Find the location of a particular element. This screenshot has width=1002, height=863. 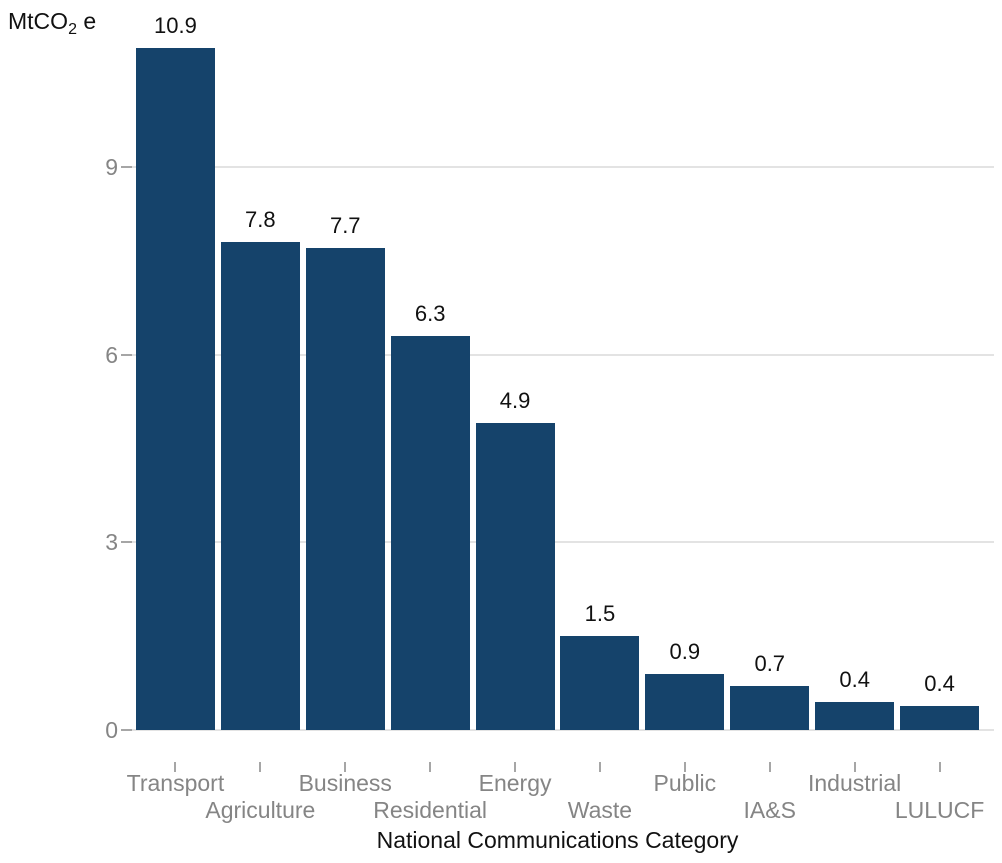

y-axis-unit-suffix: e is located at coordinates (86, 21).